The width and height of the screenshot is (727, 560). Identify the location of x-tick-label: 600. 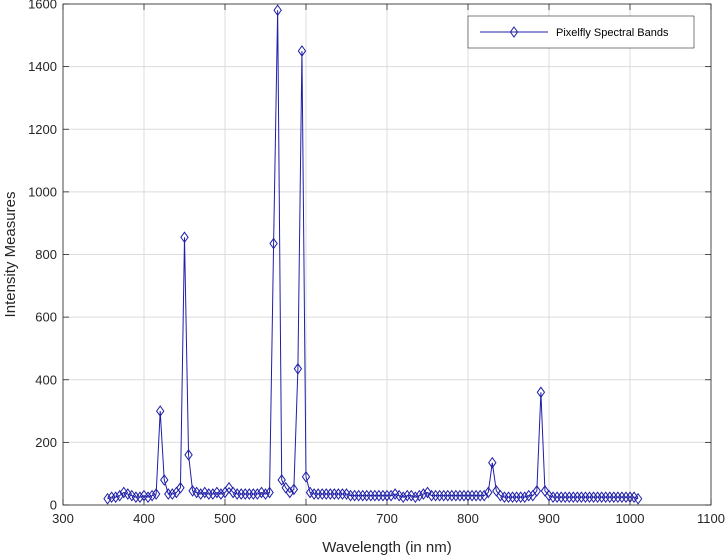
(306, 518).